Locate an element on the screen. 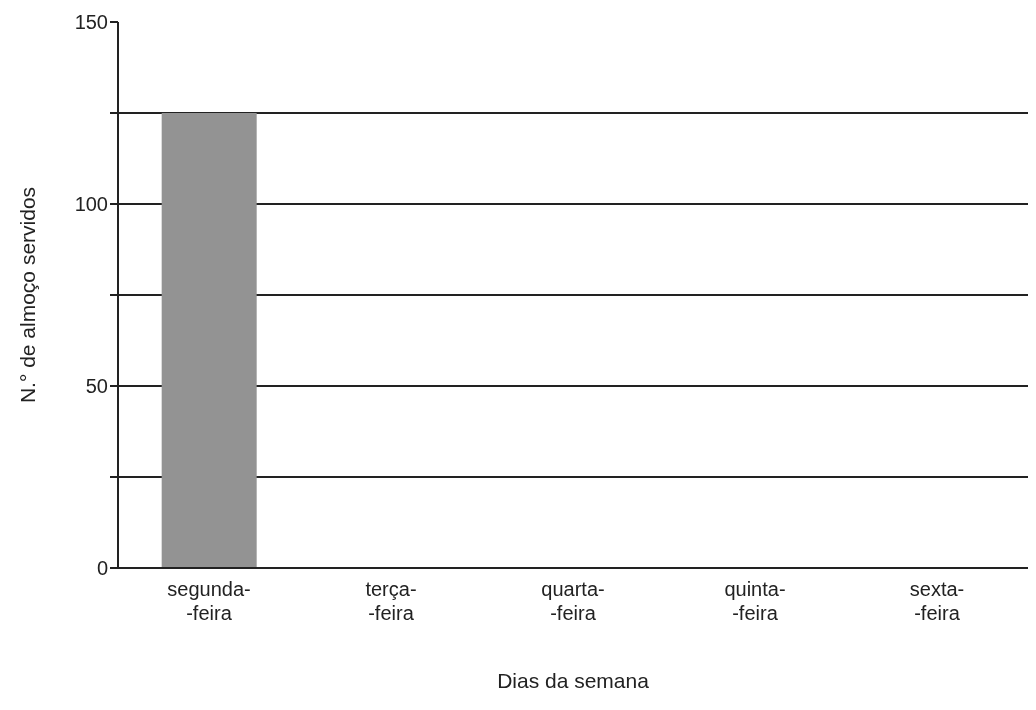  y-tick-label: 100 is located at coordinates (91, 204).